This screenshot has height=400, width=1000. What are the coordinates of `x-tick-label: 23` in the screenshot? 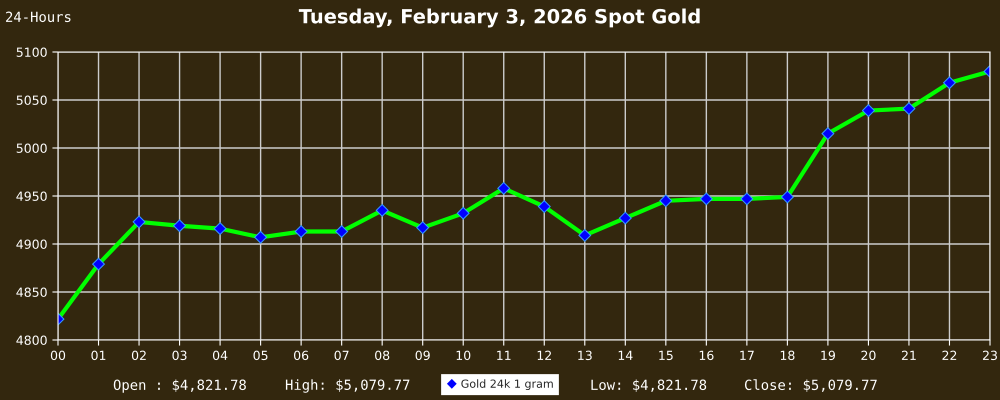 It's located at (989, 355).